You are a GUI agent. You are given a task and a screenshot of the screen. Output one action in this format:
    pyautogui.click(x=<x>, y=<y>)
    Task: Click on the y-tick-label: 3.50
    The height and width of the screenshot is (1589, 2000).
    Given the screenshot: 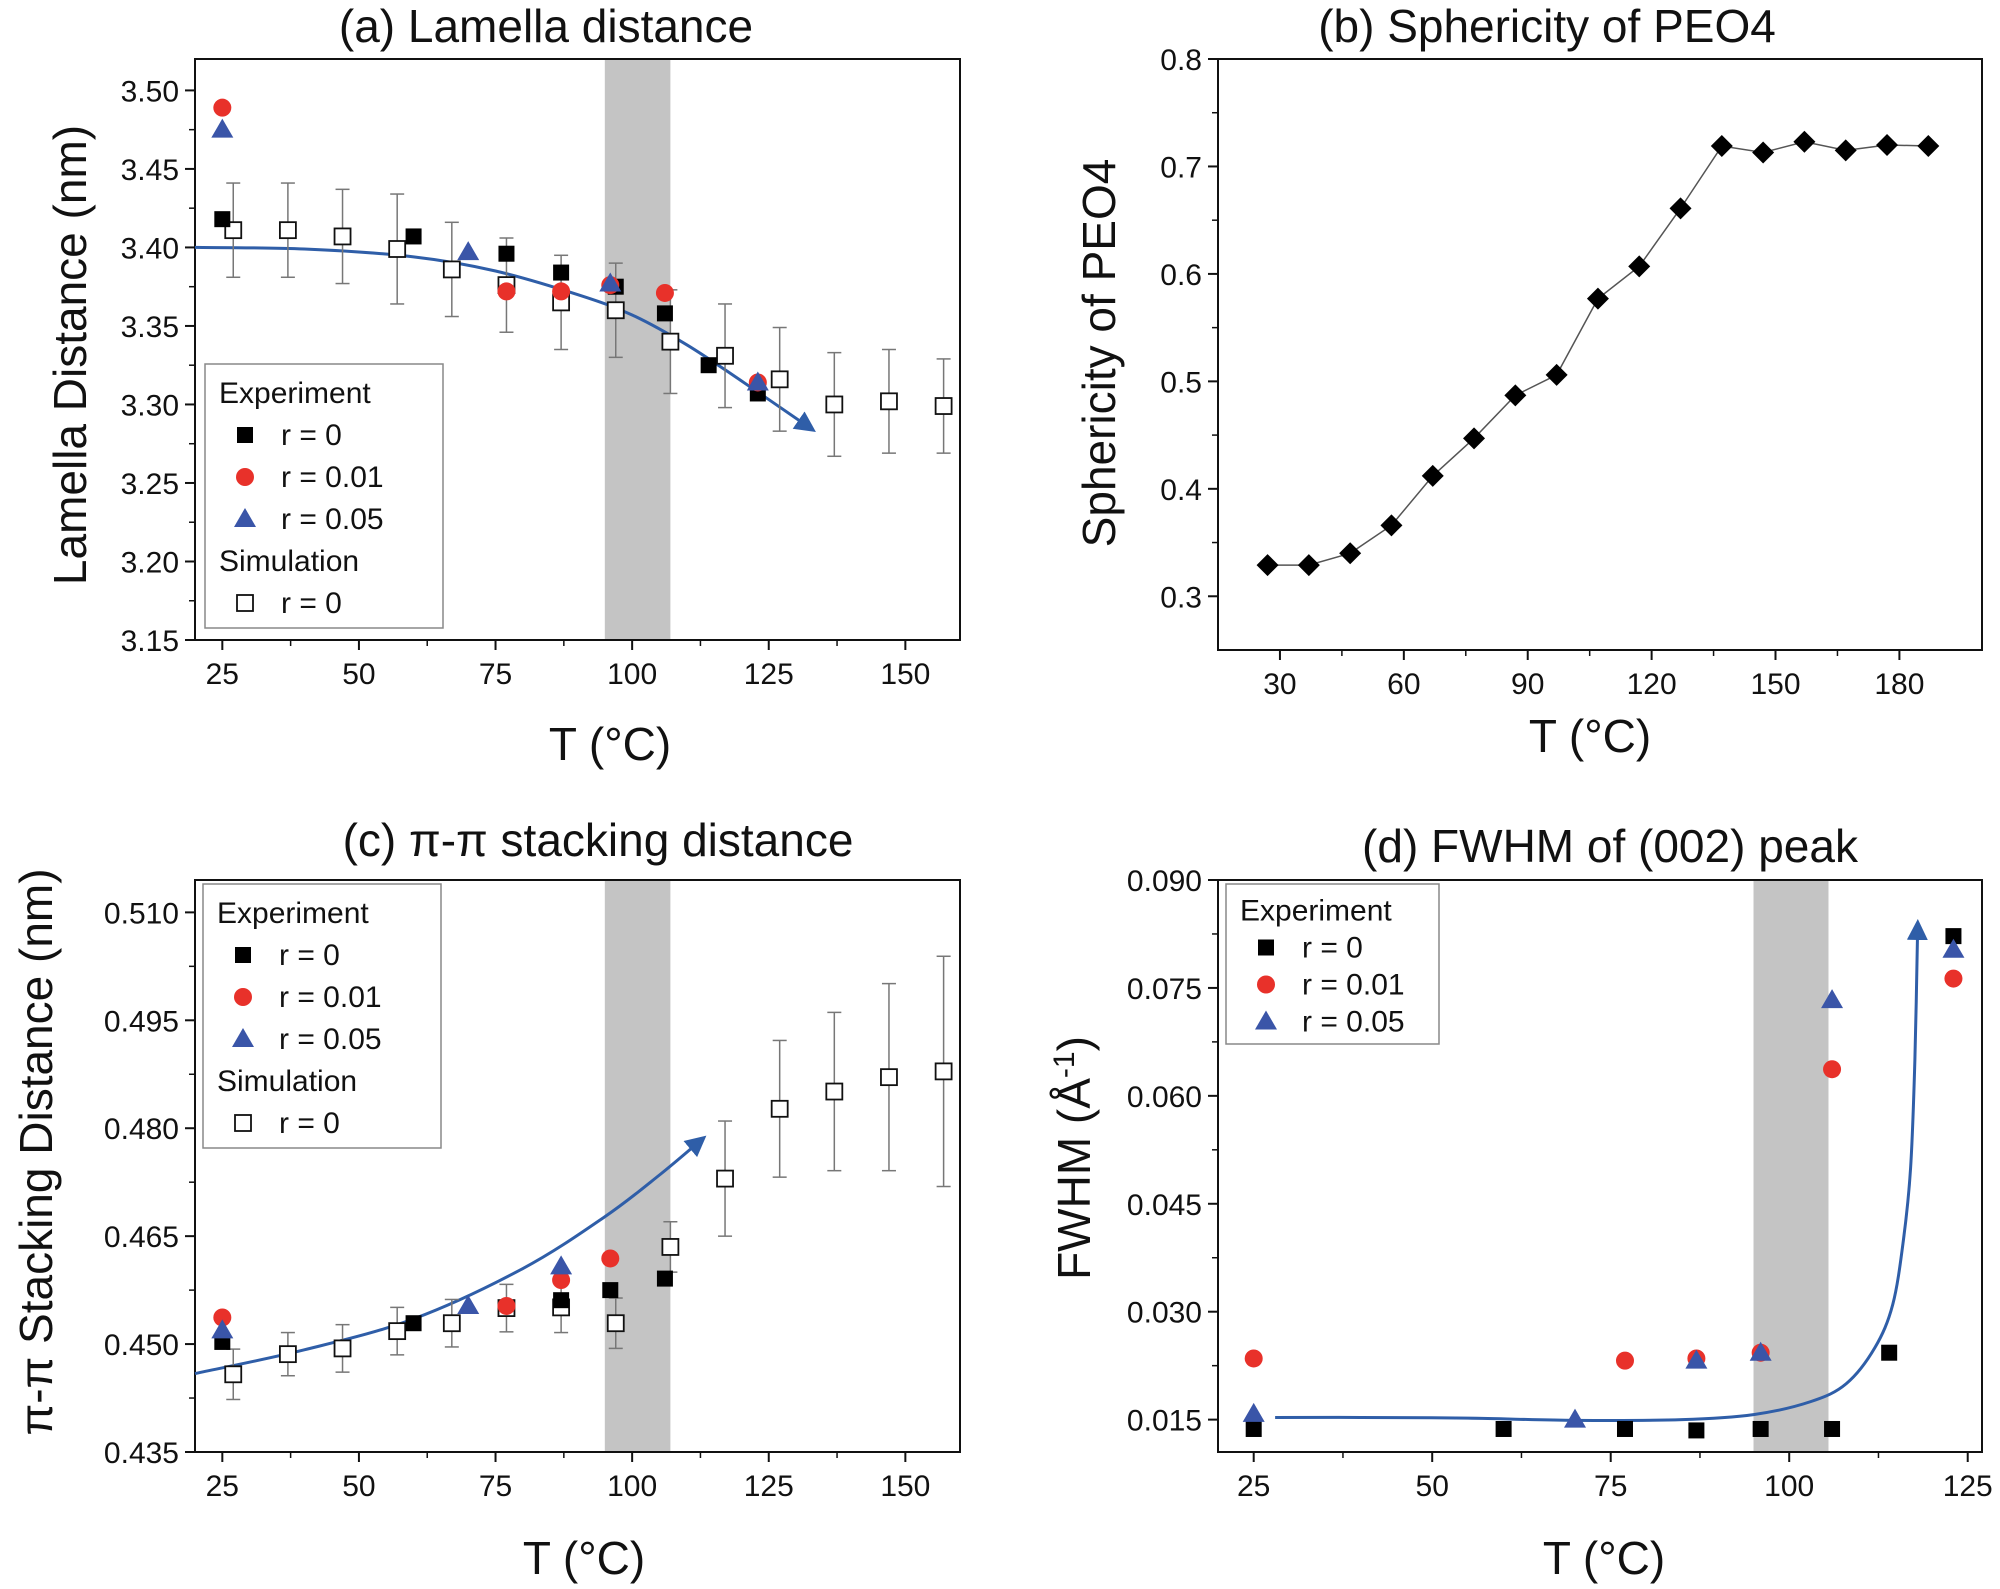 What is the action you would take?
    pyautogui.click(x=150, y=91)
    